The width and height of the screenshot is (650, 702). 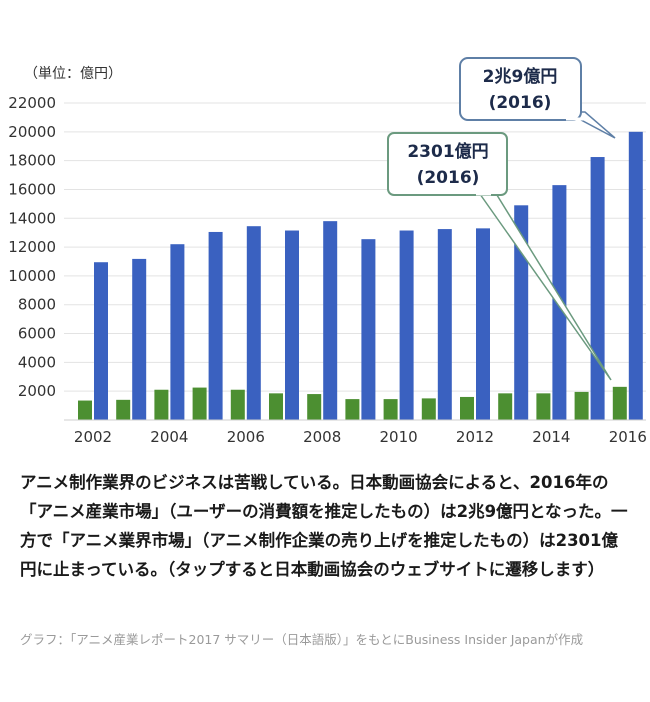 I want to click on y-tick-label: 4000, so click(x=37, y=362).